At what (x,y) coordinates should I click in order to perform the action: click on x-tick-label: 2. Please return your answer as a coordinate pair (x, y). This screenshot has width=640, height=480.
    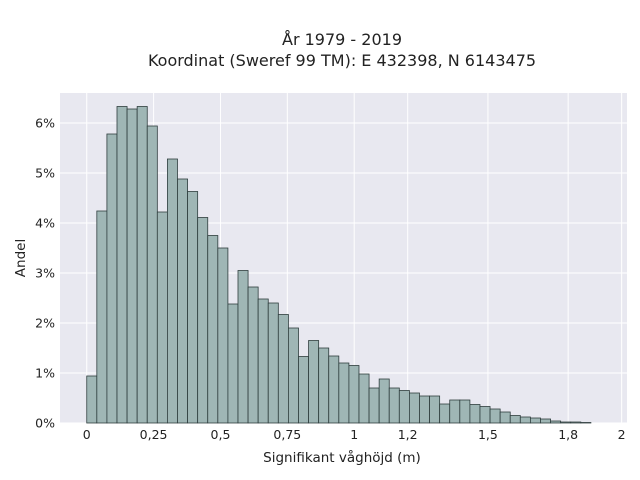
    Looking at the image, I should click on (622, 434).